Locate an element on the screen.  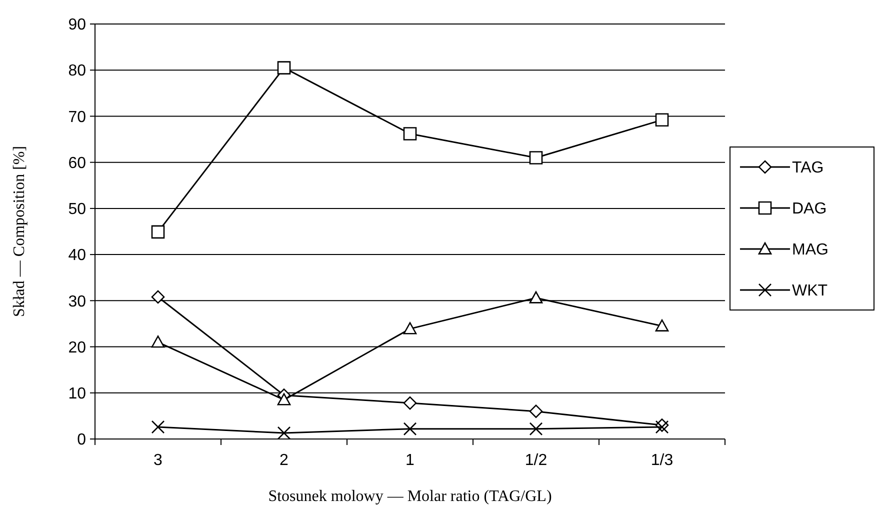
y-tick-label: 20 is located at coordinates (77, 347).